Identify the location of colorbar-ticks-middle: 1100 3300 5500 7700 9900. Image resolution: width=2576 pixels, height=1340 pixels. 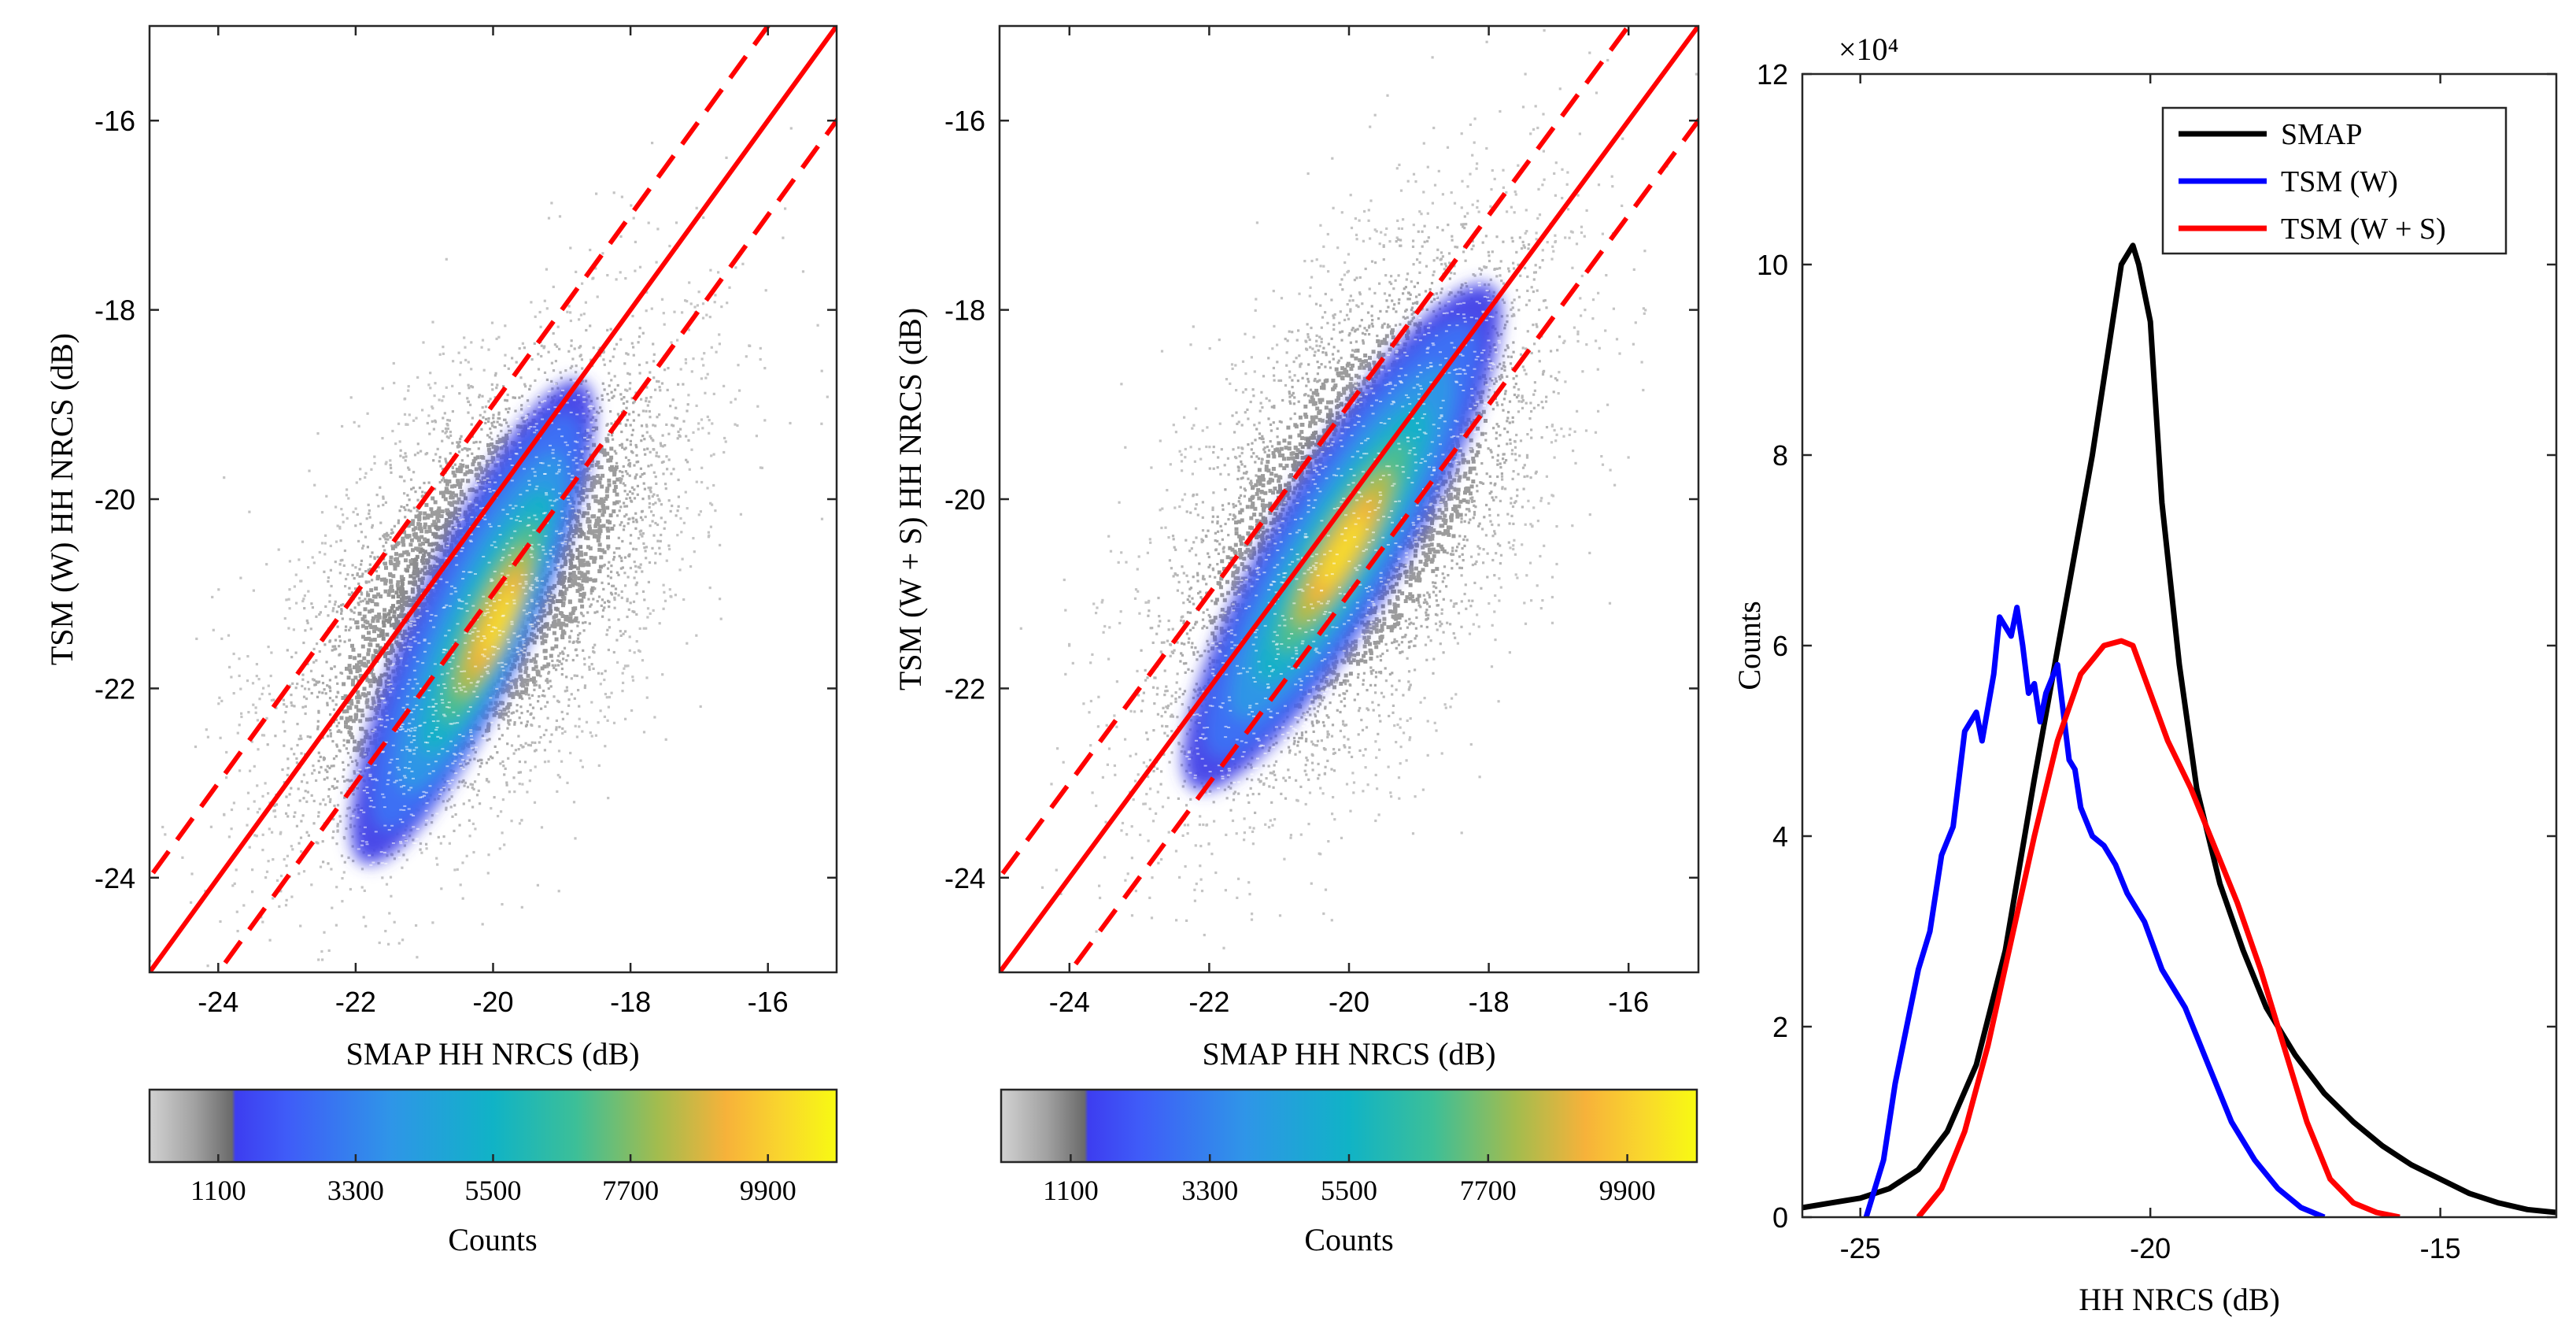
(1349, 1180).